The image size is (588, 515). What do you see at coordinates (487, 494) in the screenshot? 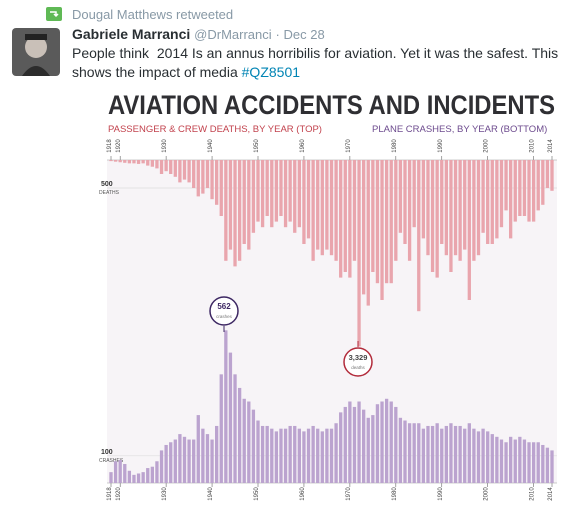
I see `x-tick-label: 2000` at bounding box center [487, 494].